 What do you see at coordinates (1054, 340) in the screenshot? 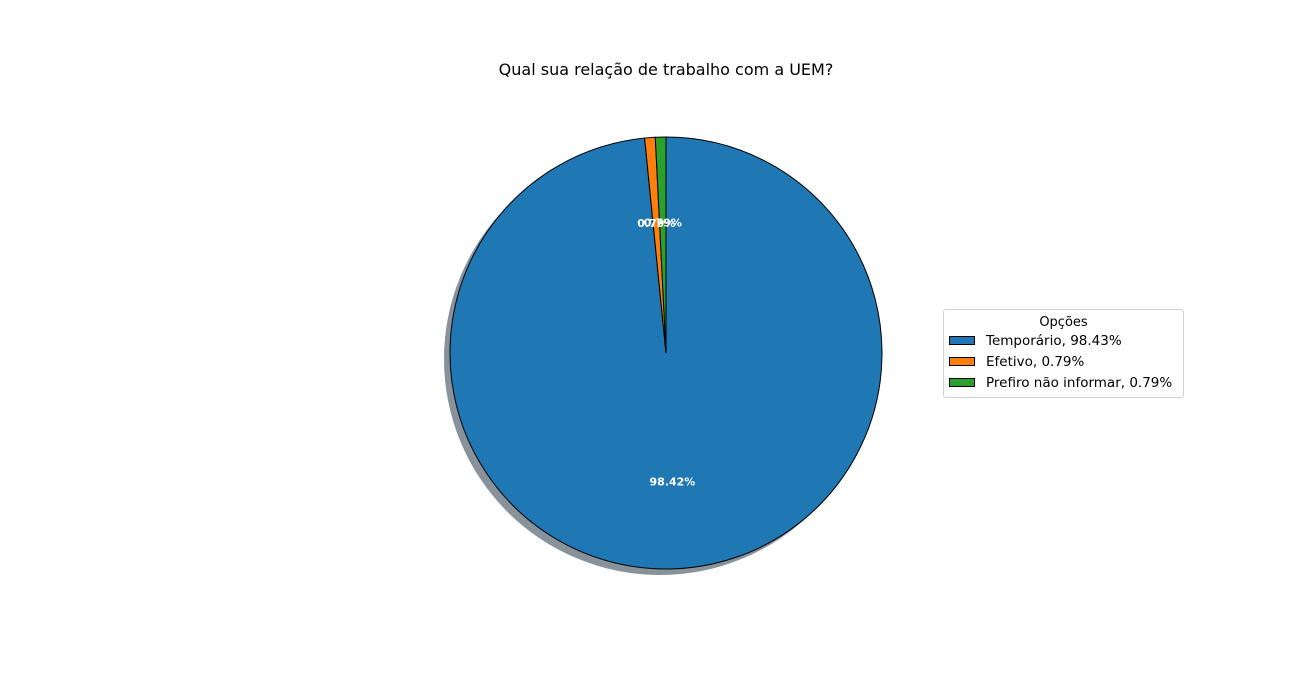
I see `legend-label-0: Temporário, 98.43%` at bounding box center [1054, 340].